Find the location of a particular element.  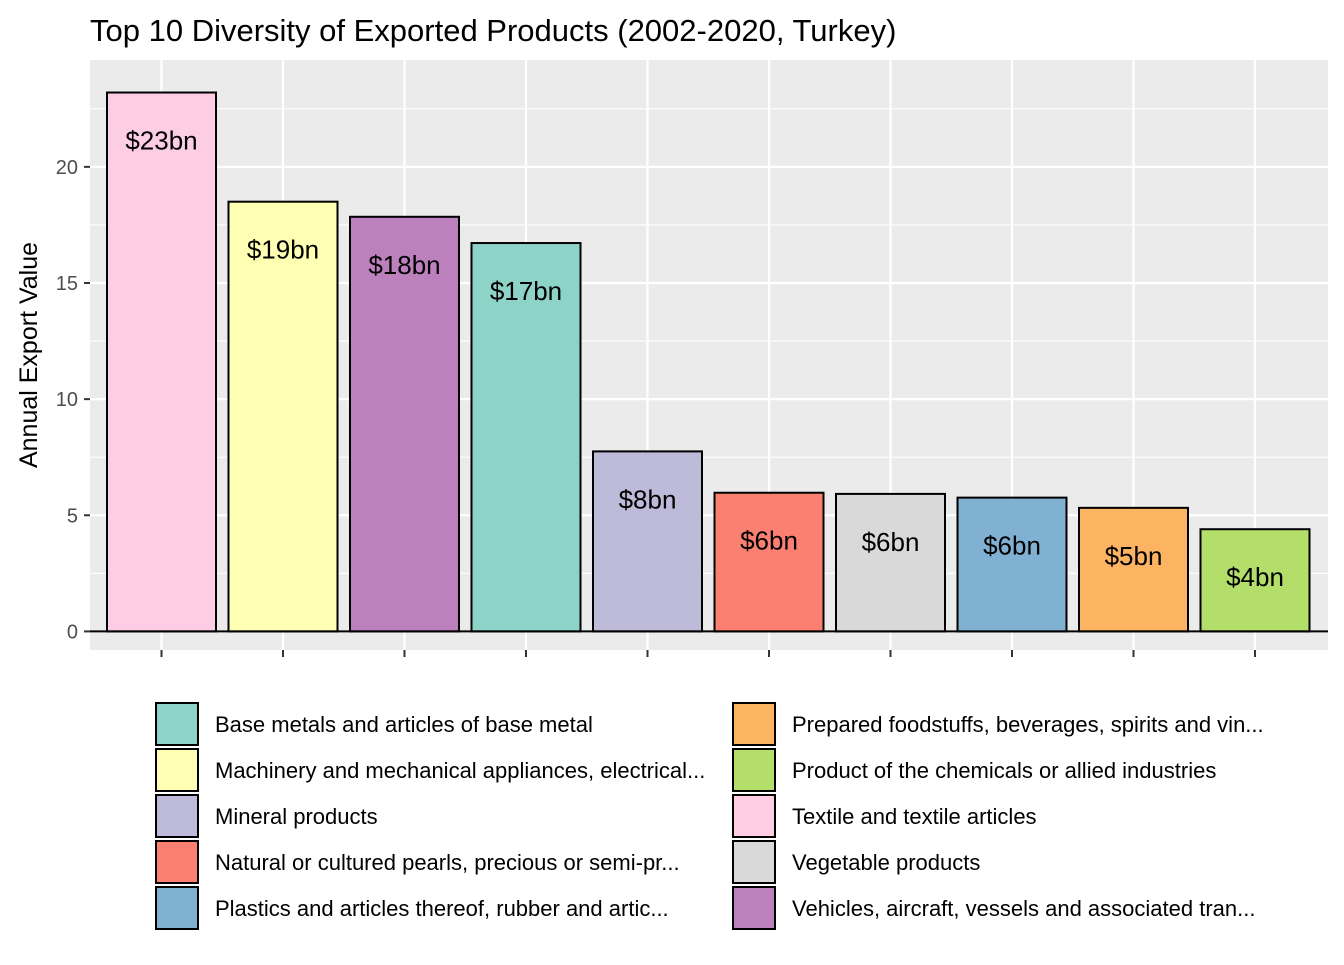

data-label: $17bn is located at coordinates (526, 291).